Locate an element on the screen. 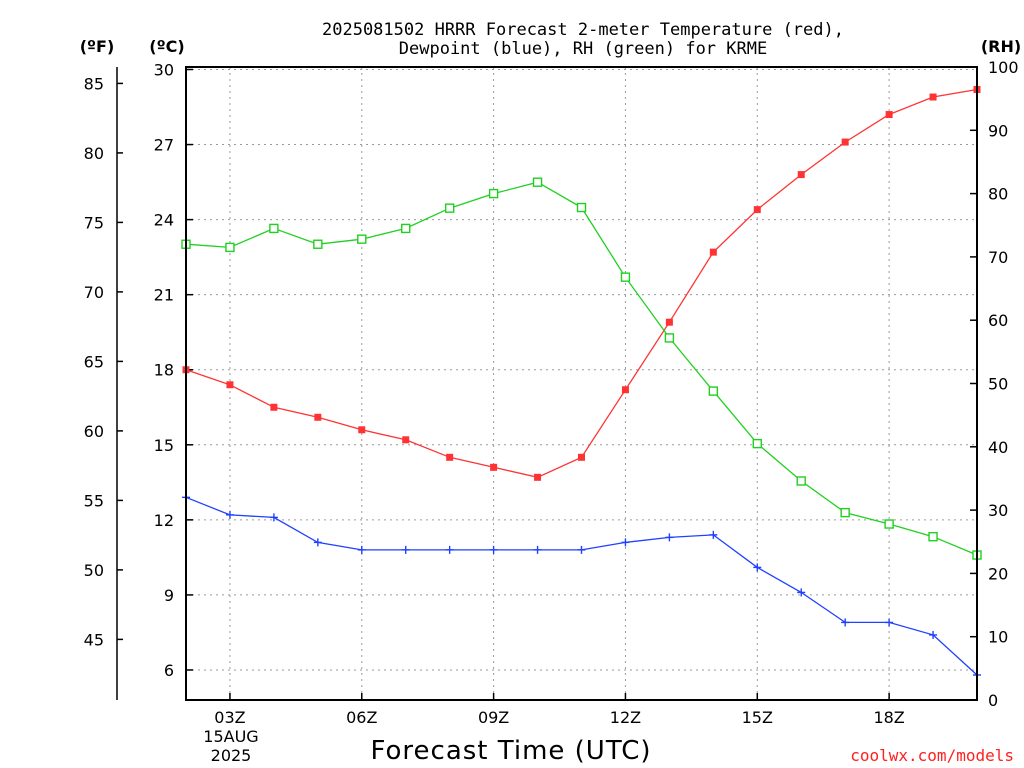 The height and width of the screenshot is (768, 1024). rh-tick-label: 10 is located at coordinates (998, 637).